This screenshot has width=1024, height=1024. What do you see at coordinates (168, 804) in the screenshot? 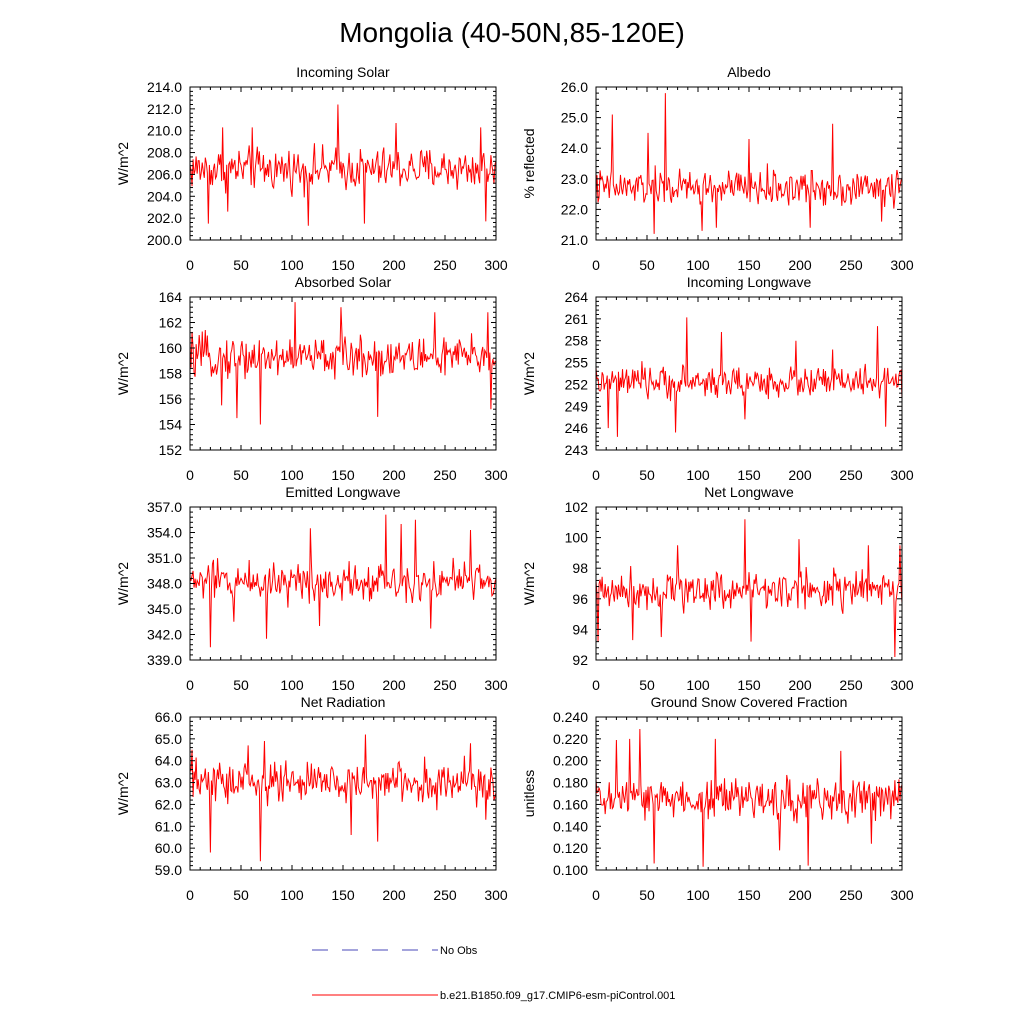
I see `y-tick-label: 62.0` at bounding box center [168, 804].